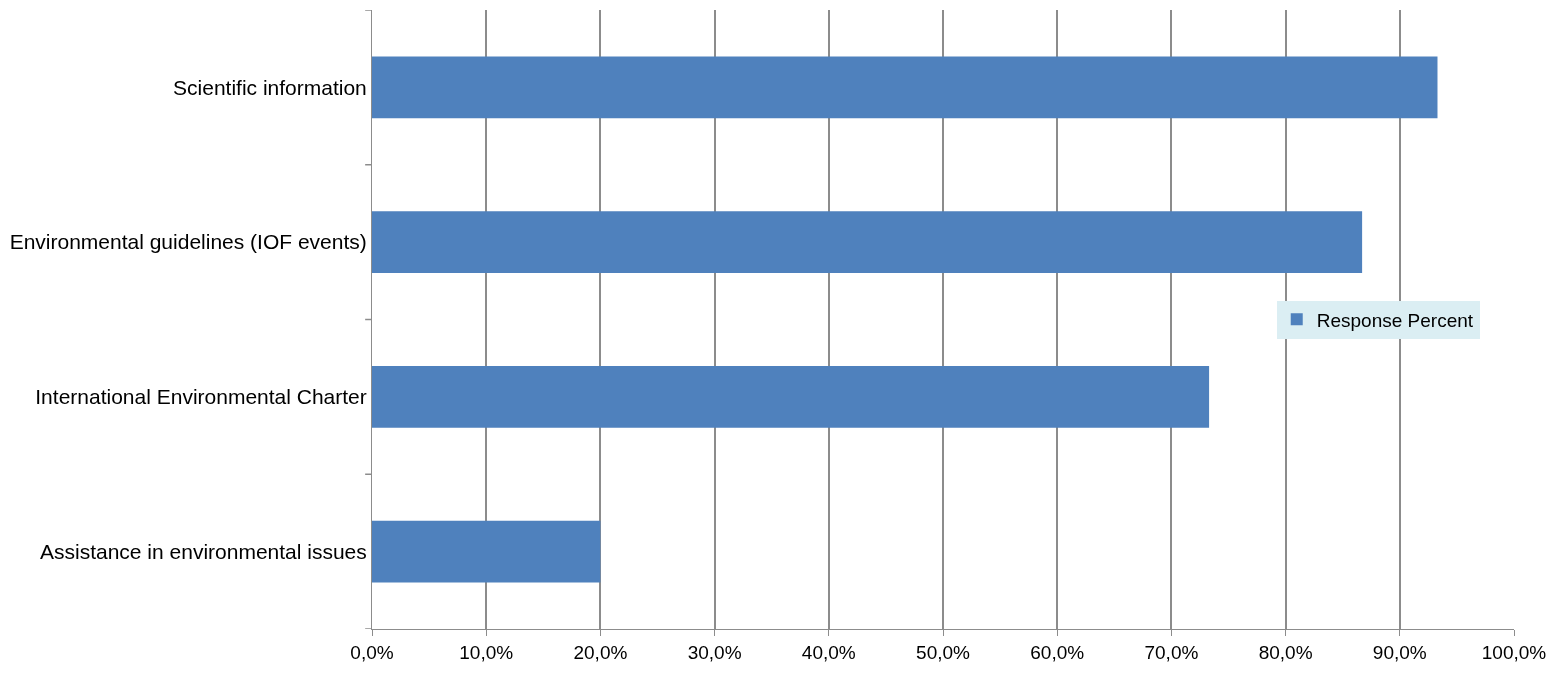  Describe the element at coordinates (372, 652) in the screenshot. I see `x-tick-label: 0,0%` at that location.